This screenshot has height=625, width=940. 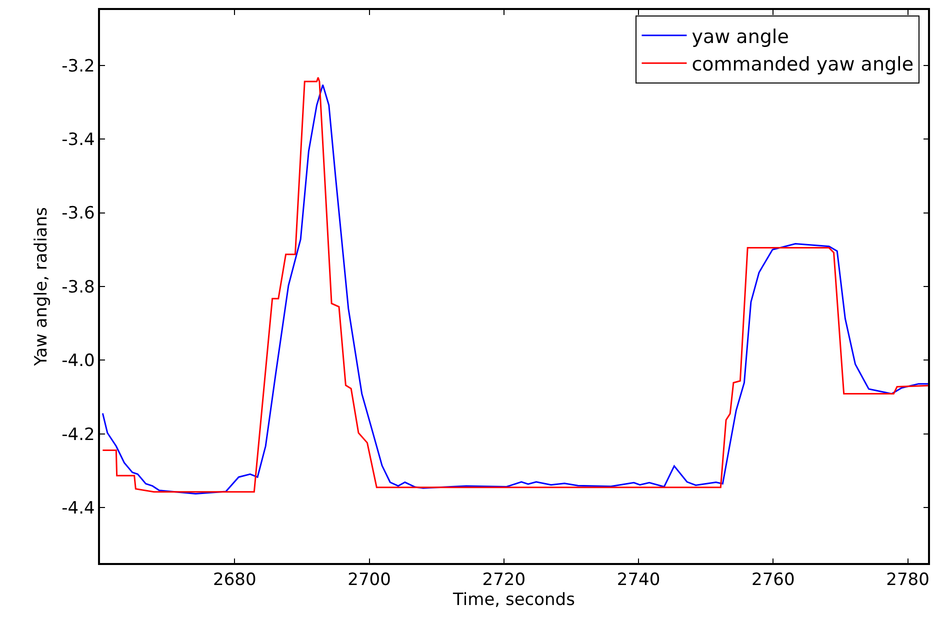 I want to click on x-tick-label: 2760, so click(x=773, y=580).